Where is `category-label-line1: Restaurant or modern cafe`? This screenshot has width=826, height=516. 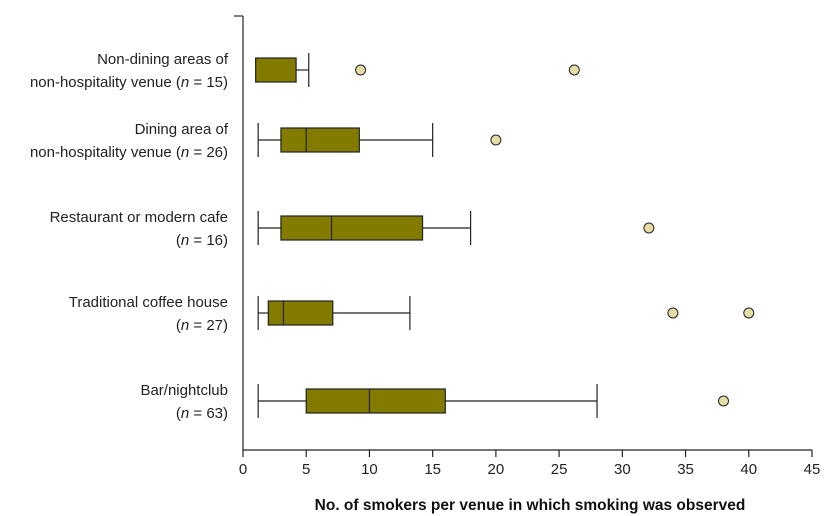
category-label-line1: Restaurant or modern cafe is located at coordinates (139, 217).